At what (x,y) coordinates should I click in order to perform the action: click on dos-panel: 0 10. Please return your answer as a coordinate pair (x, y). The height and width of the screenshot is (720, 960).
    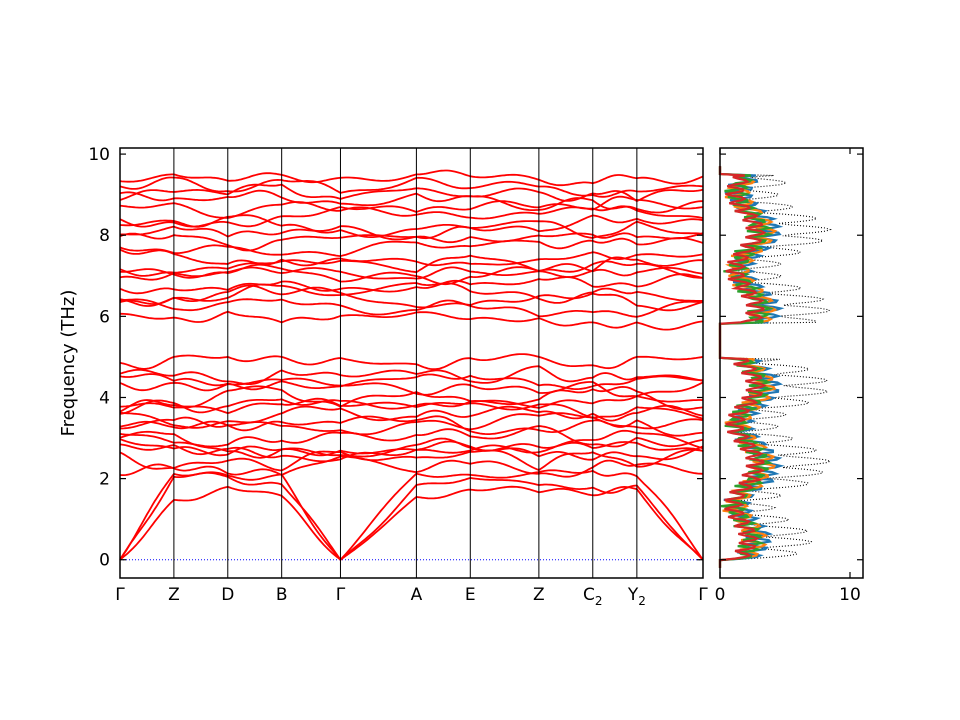
    Looking at the image, I should click on (789, 376).